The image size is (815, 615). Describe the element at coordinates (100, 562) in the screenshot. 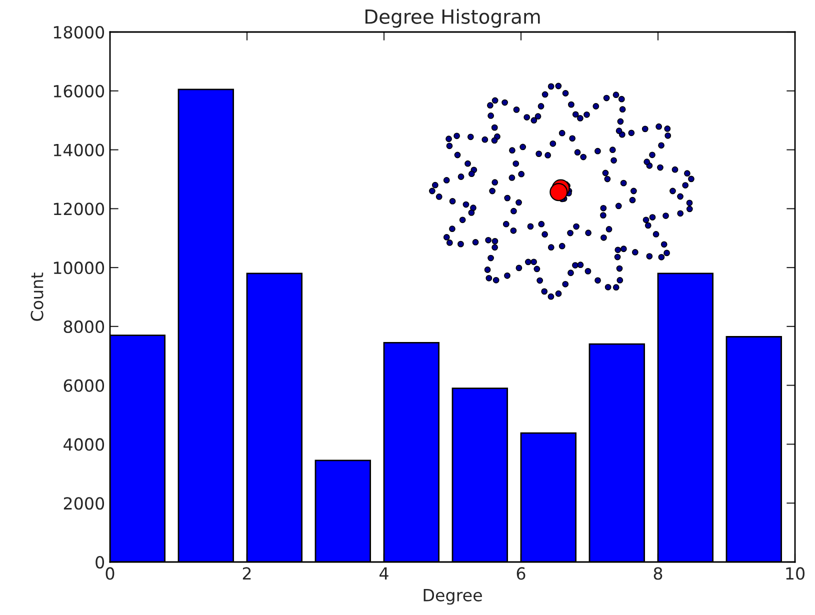

I see `y-tick-label: 0` at that location.